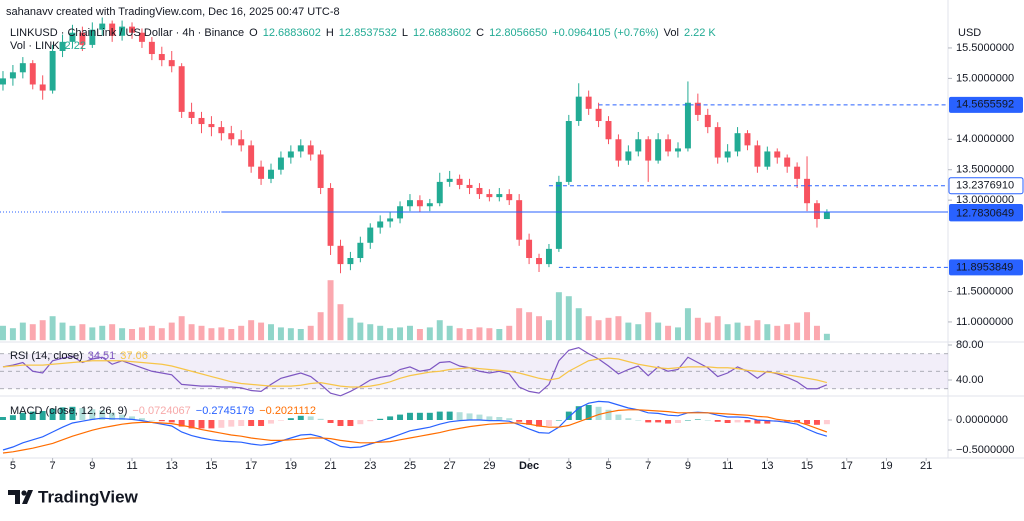  What do you see at coordinates (287, 411) in the screenshot?
I see `legend-item: −0.2021112` at bounding box center [287, 411].